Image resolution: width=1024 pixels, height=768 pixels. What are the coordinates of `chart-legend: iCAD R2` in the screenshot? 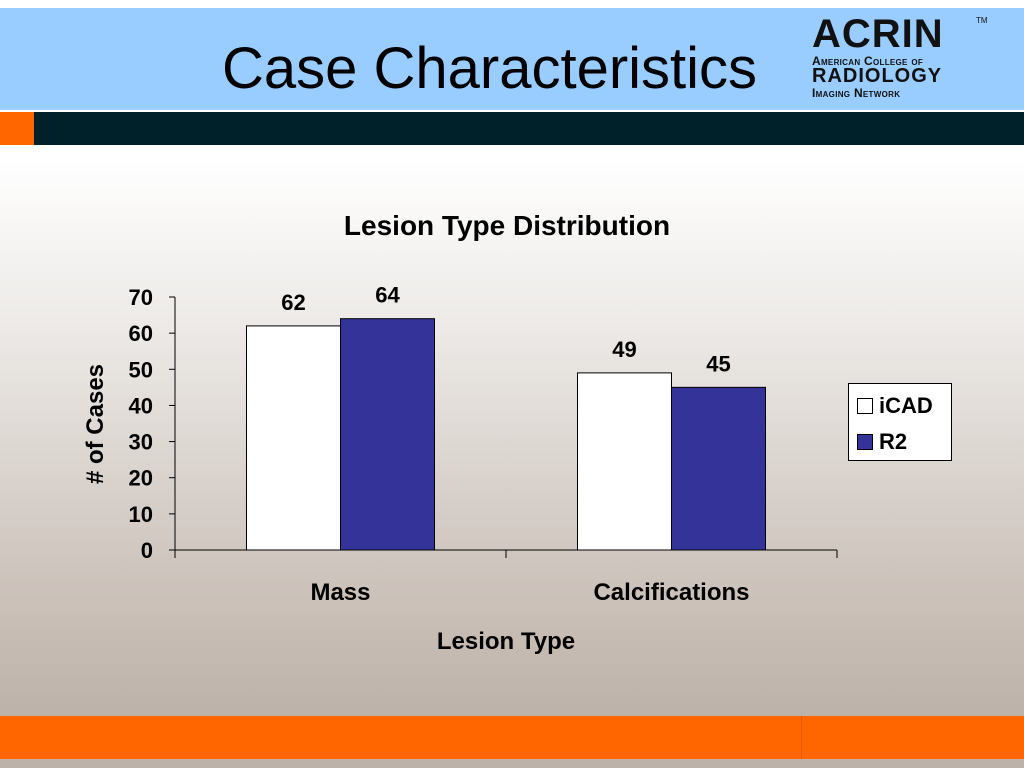 It's located at (900, 422).